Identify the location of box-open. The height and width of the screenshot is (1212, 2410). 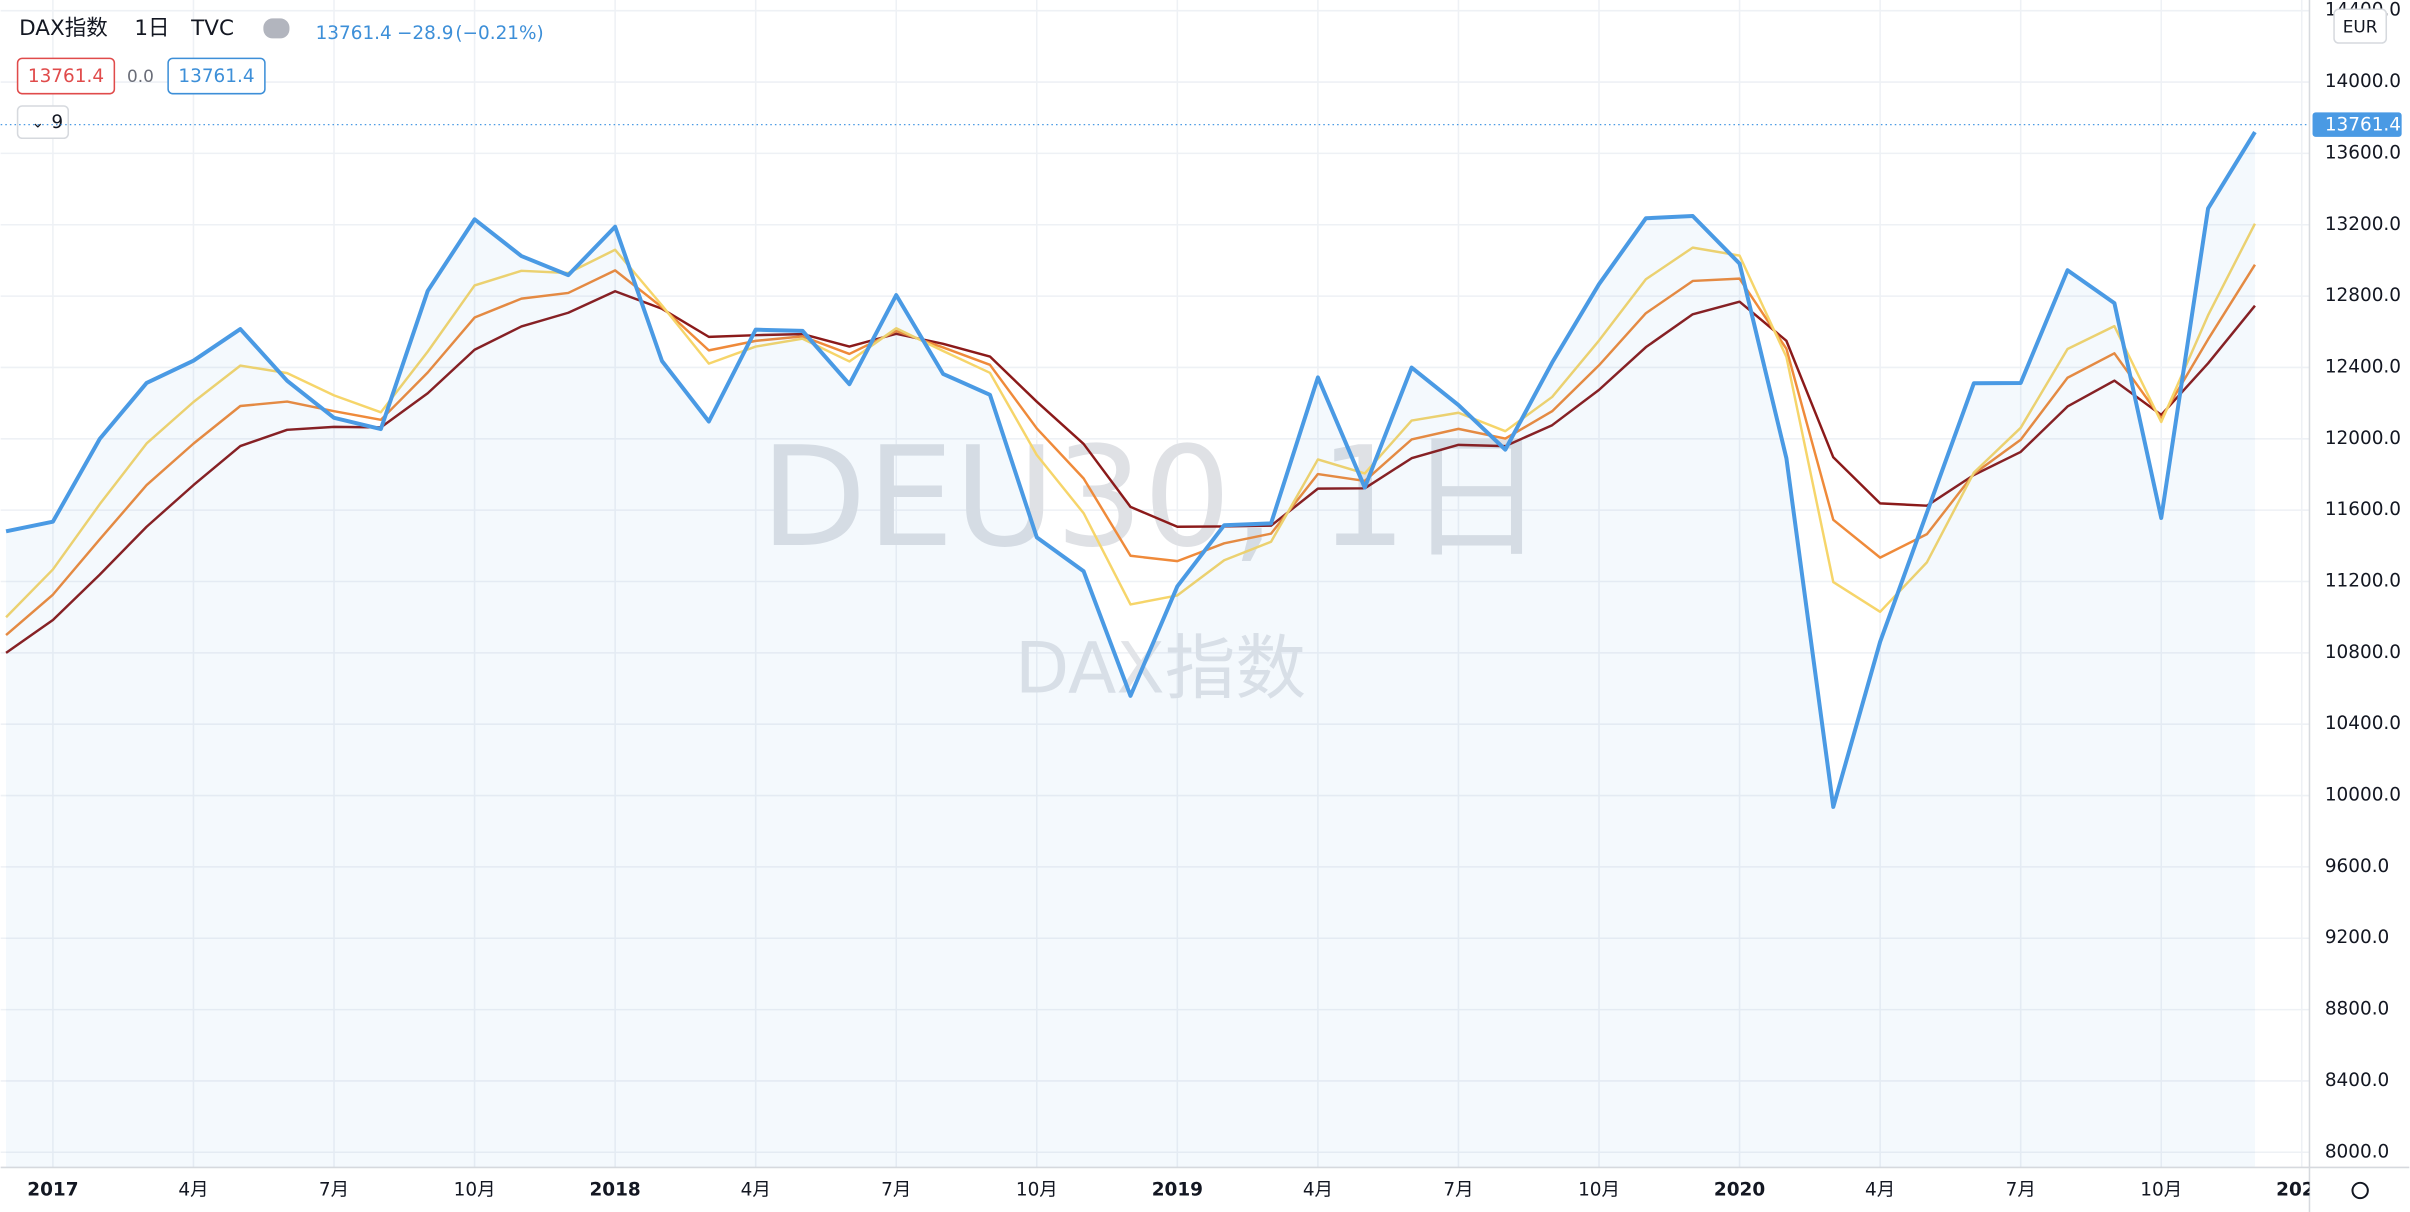
(66, 76).